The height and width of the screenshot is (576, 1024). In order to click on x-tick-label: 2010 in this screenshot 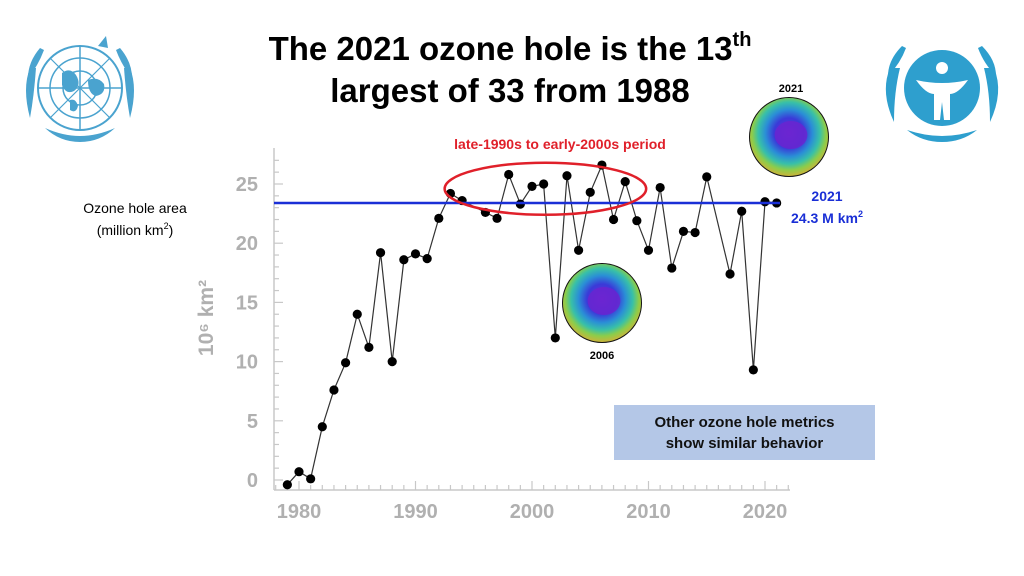, I will do `click(648, 512)`.